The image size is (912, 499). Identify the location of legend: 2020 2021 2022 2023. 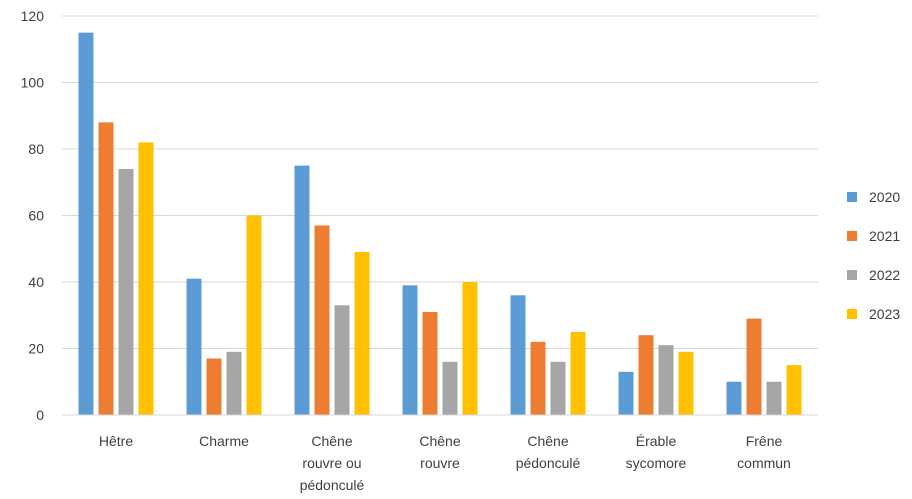
(873, 255).